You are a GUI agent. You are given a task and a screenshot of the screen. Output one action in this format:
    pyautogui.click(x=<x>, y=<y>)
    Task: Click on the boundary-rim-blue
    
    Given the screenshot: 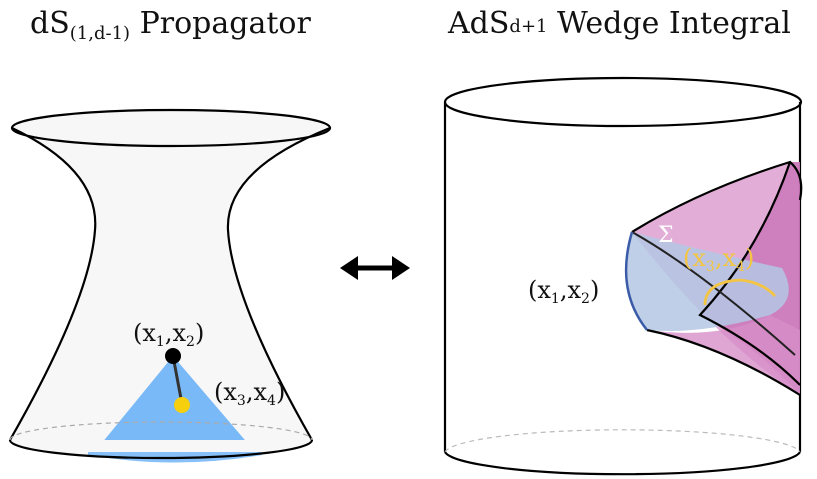 What is the action you would take?
    pyautogui.click(x=636, y=281)
    